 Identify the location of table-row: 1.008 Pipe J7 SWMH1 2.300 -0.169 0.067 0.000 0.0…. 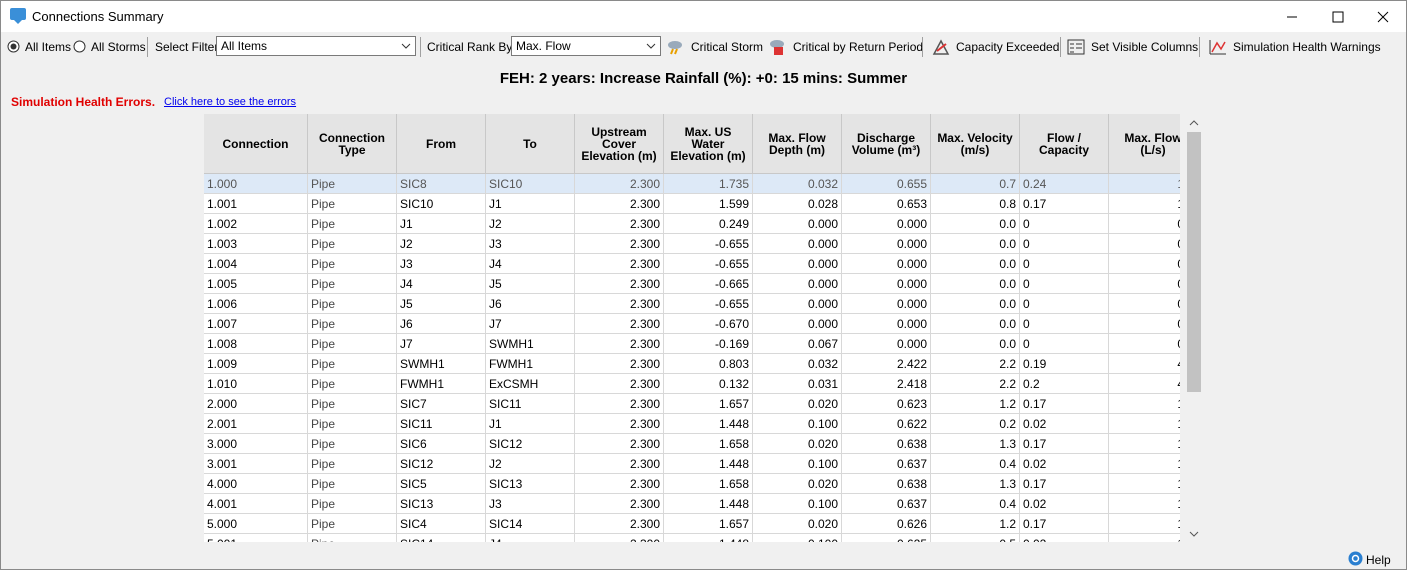
(692, 343).